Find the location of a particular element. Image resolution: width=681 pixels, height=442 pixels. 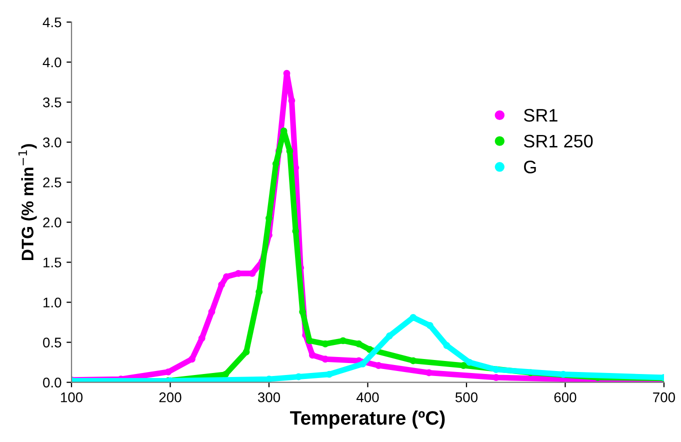

y-tick-label: 1.0 is located at coordinates (53, 303).